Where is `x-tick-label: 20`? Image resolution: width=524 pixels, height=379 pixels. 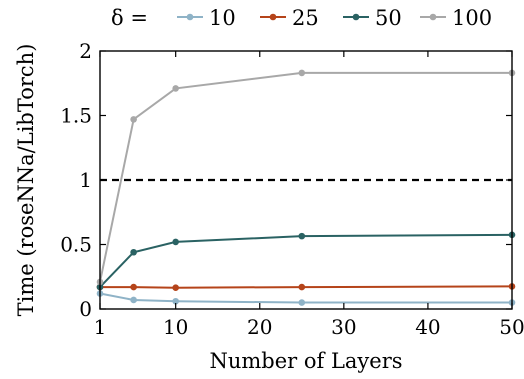 x-tick-label: 20 is located at coordinates (259, 327).